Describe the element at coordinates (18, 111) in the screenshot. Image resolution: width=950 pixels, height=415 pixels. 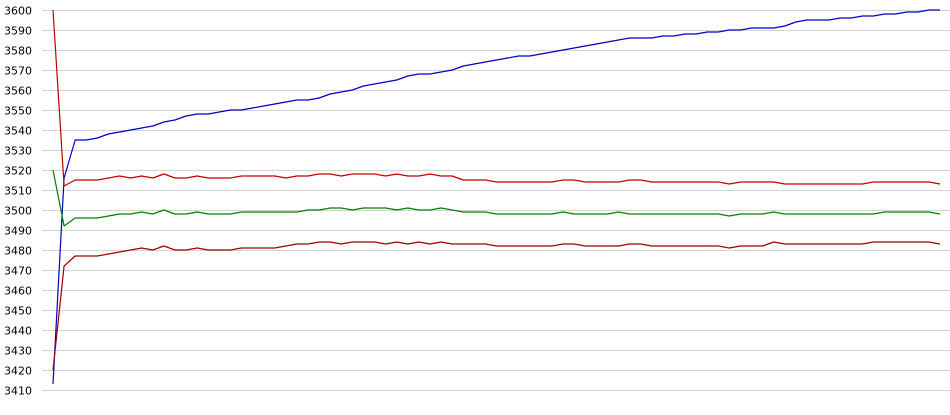
I see `y-tick-label: 3550` at that location.